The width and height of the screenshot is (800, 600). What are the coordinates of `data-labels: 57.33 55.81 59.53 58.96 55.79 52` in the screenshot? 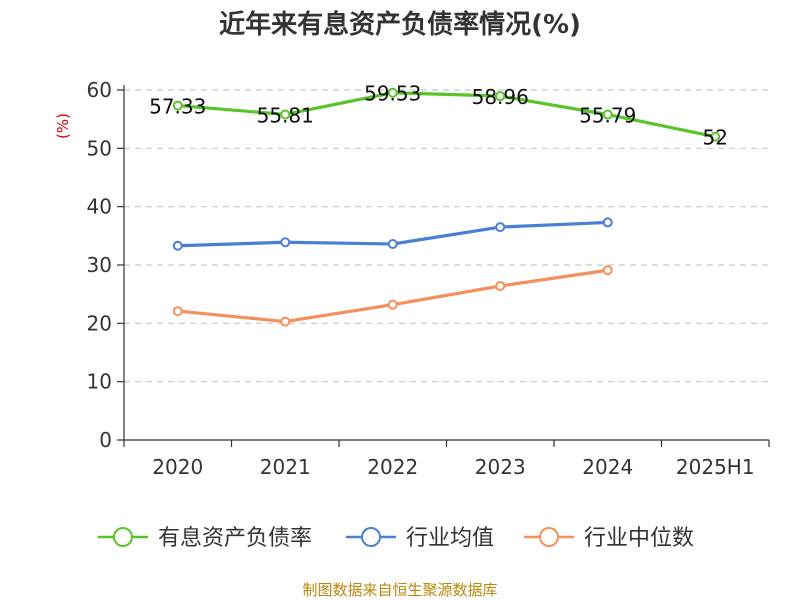 It's located at (438, 116).